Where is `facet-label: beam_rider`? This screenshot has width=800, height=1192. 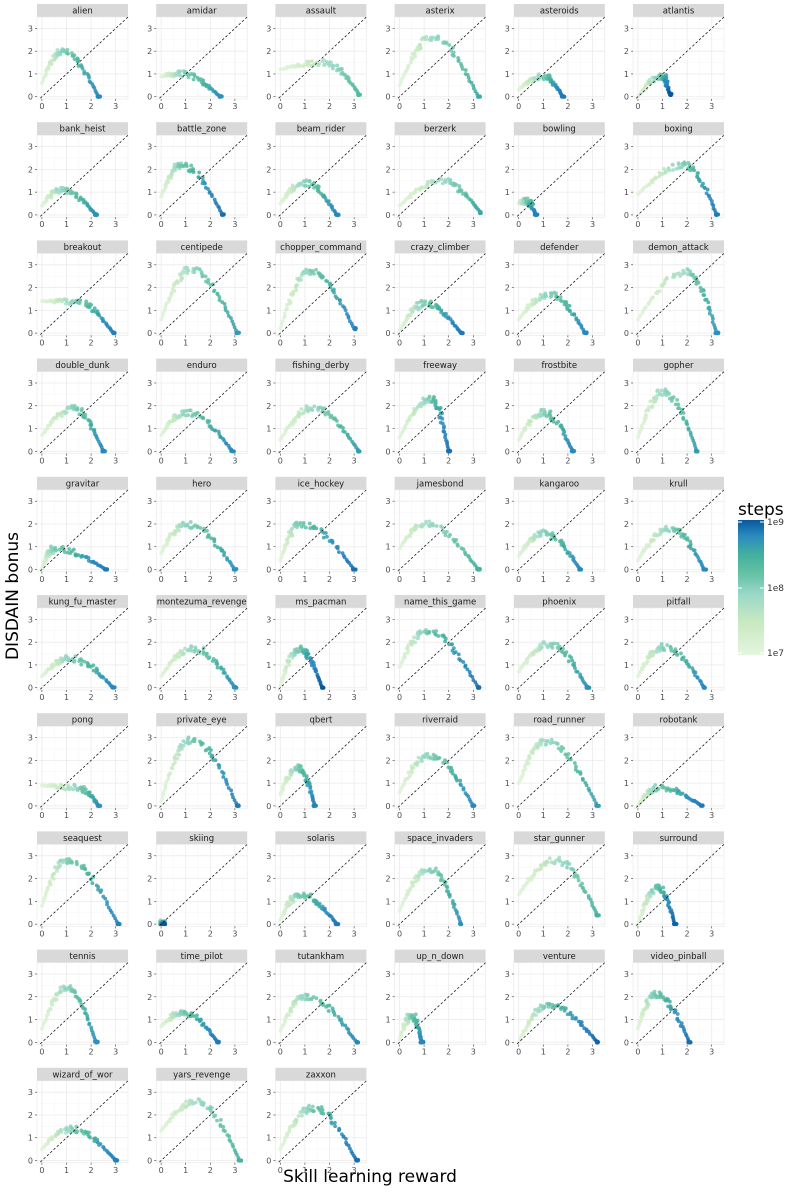
facet-label: beam_rider is located at coordinates (321, 130).